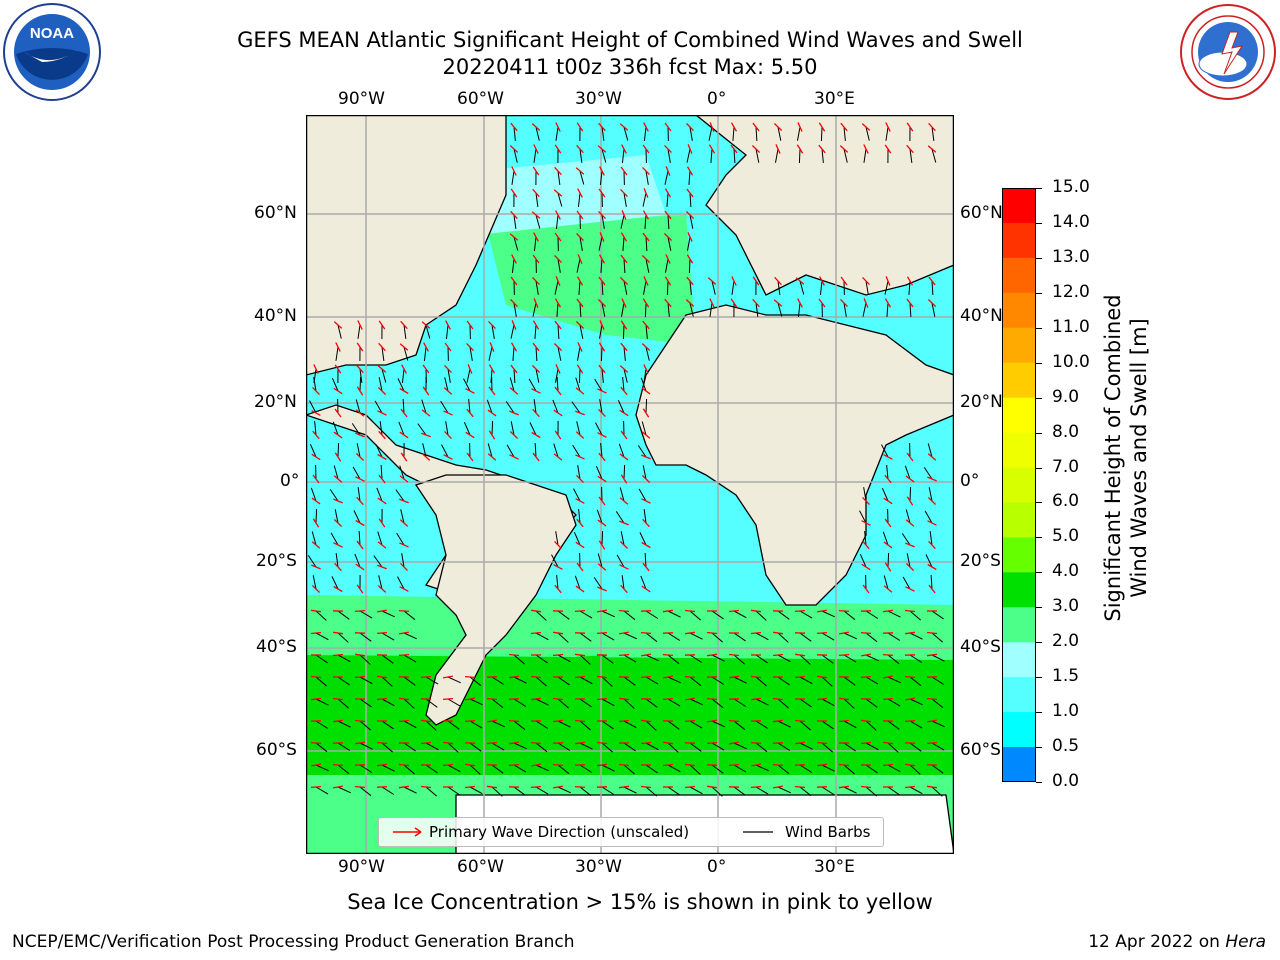  What do you see at coordinates (1066, 711) in the screenshot?
I see `colorbar-tick-label: 1.0` at bounding box center [1066, 711].